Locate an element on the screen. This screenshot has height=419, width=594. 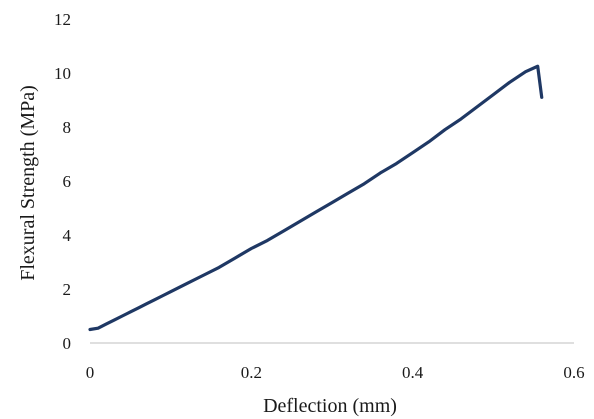
y-axis-title: Flexural Strength (MPa) is located at coordinates (28, 183).